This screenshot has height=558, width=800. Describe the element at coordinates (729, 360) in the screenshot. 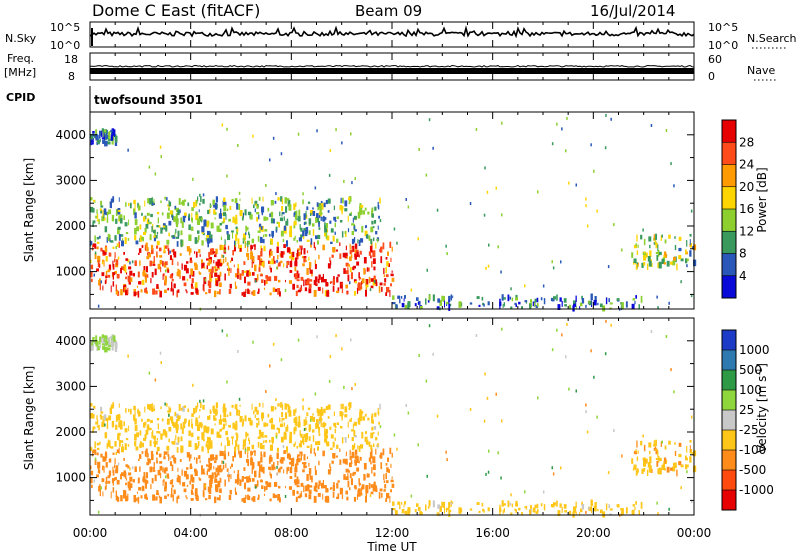

I see `colorbar-band` at that location.